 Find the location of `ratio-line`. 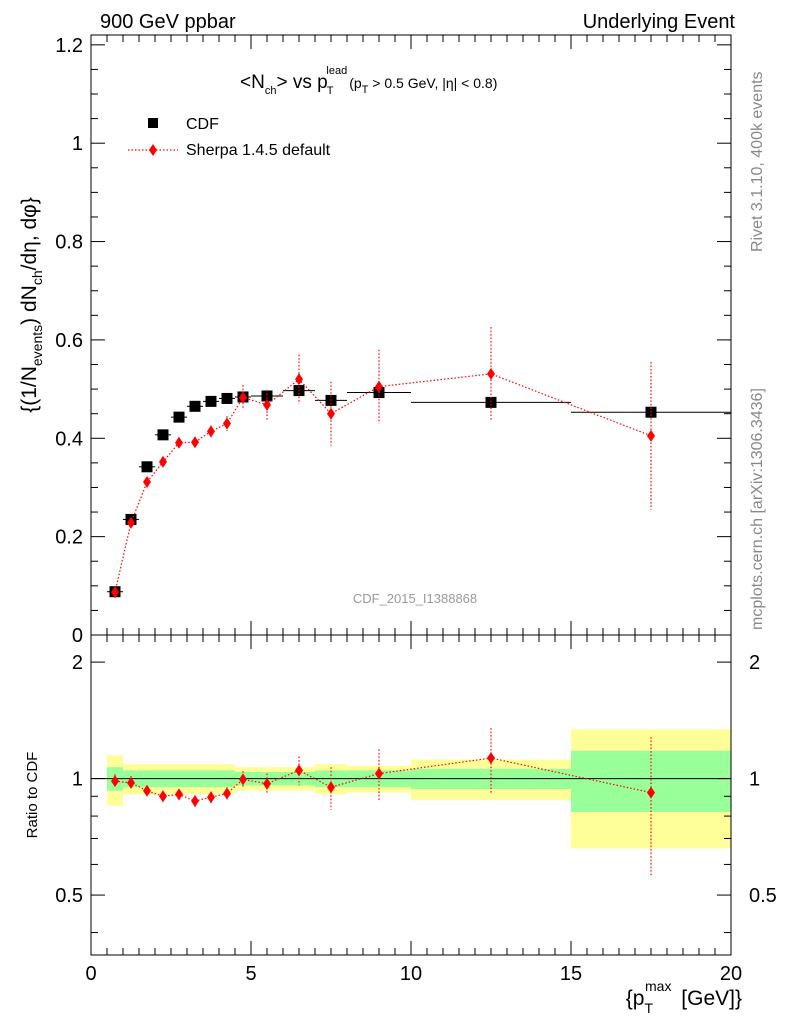

ratio-line is located at coordinates (383, 779).